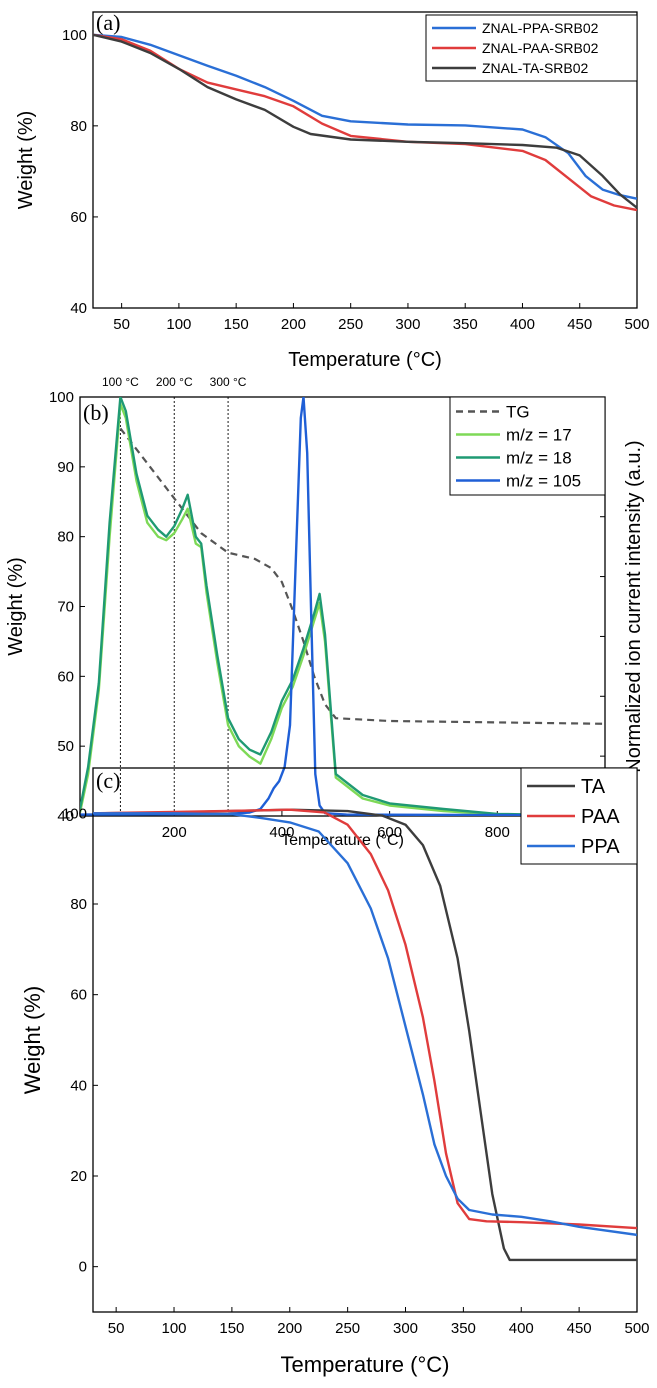 The height and width of the screenshot is (1388, 657). Describe the element at coordinates (365, 116) in the screenshot. I see `series-line-znal-ppa-srb02` at that location.